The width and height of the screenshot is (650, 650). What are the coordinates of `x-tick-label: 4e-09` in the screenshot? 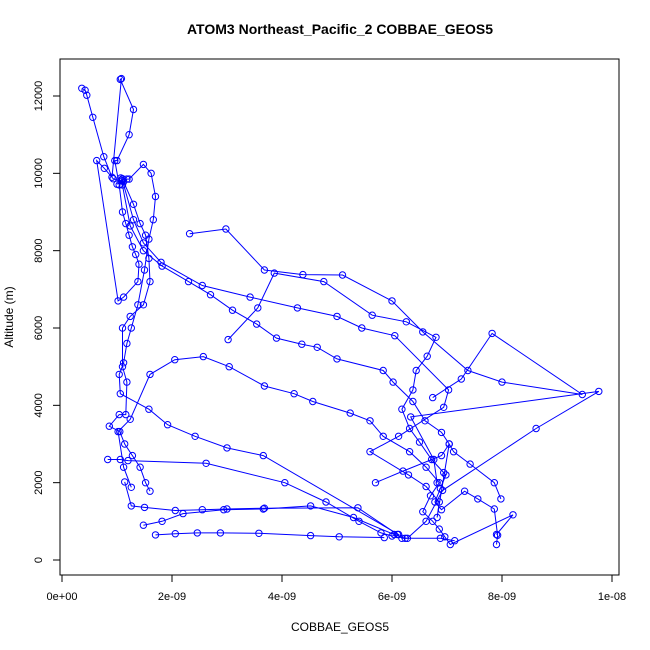 It's located at (282, 597).